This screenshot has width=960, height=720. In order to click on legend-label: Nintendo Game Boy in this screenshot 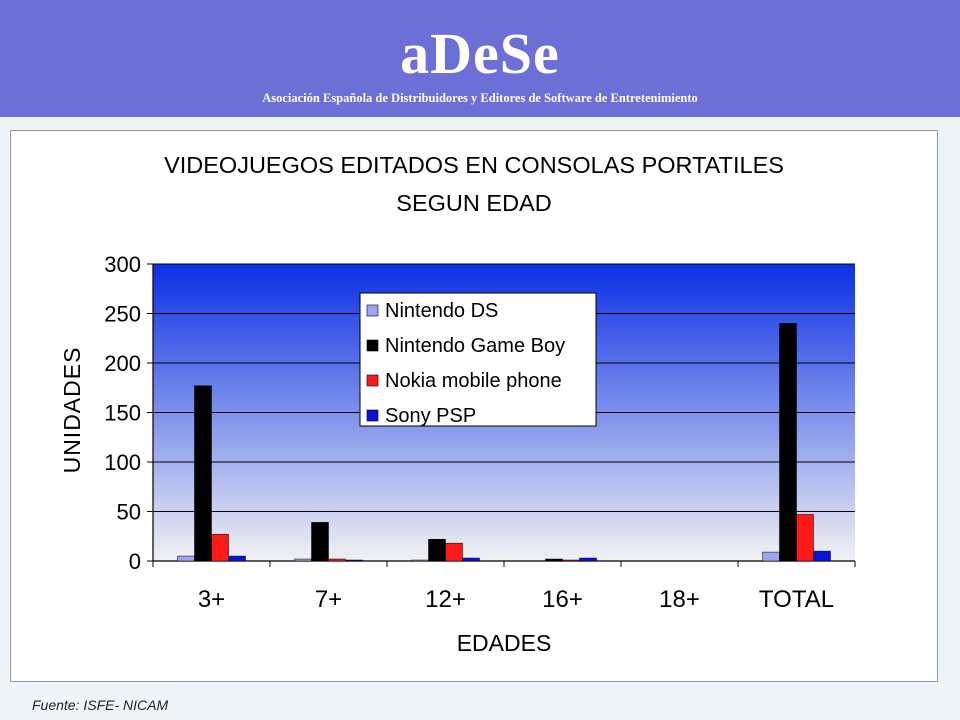, I will do `click(475, 346)`.